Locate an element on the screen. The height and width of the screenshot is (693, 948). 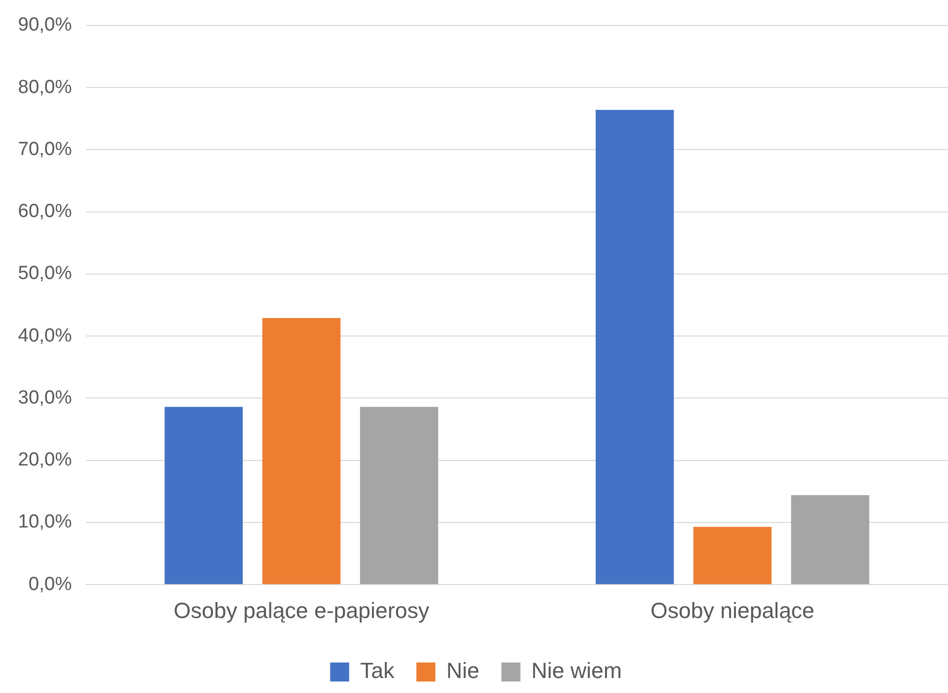
y-tick-label: 30,0% is located at coordinates (45, 397).